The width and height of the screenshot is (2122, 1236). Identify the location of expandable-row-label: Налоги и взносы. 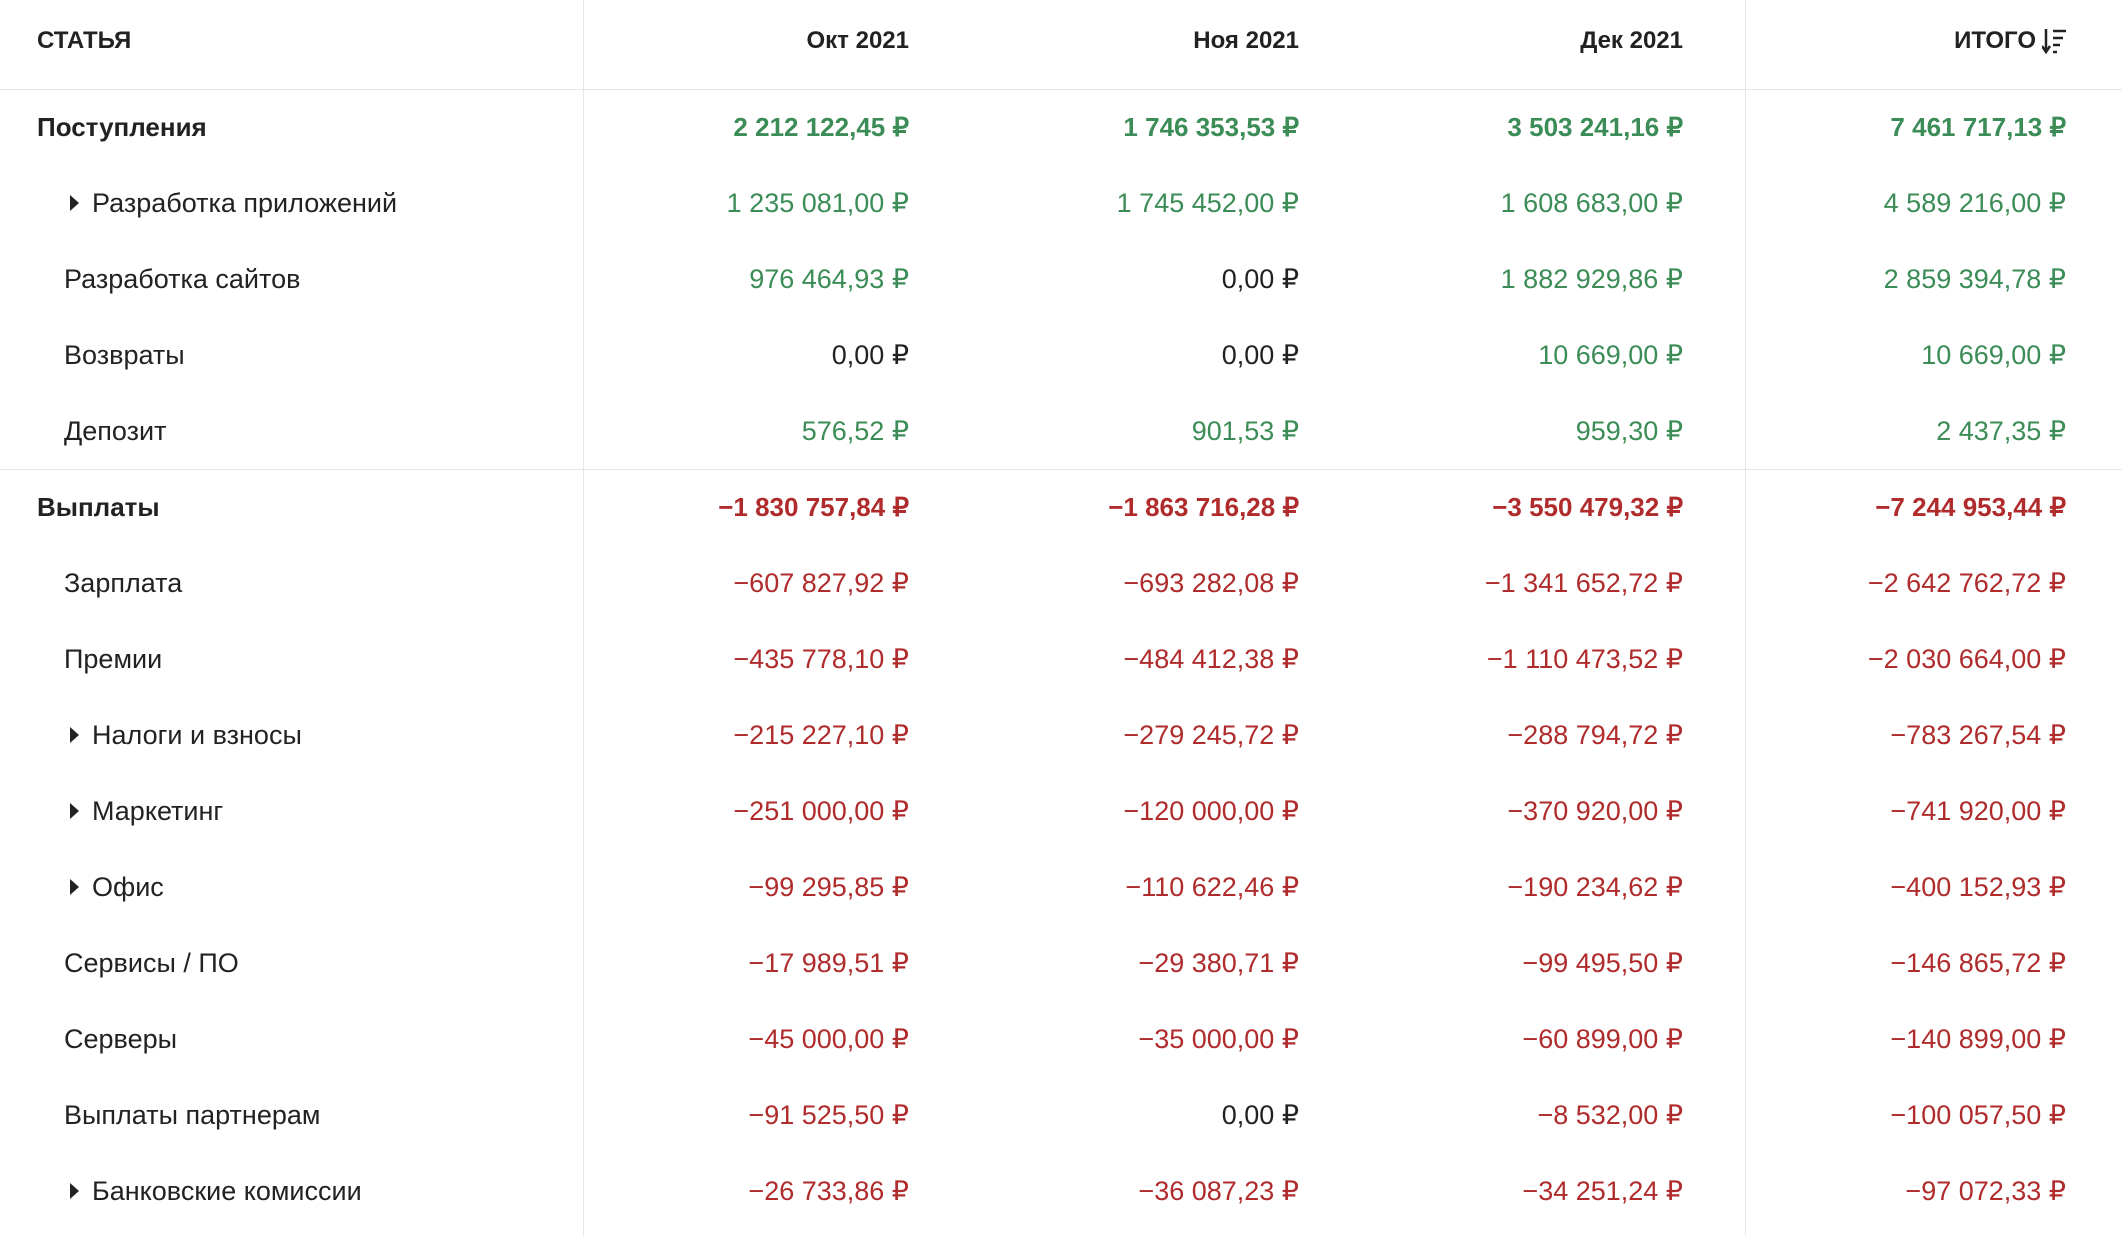
(197, 735).